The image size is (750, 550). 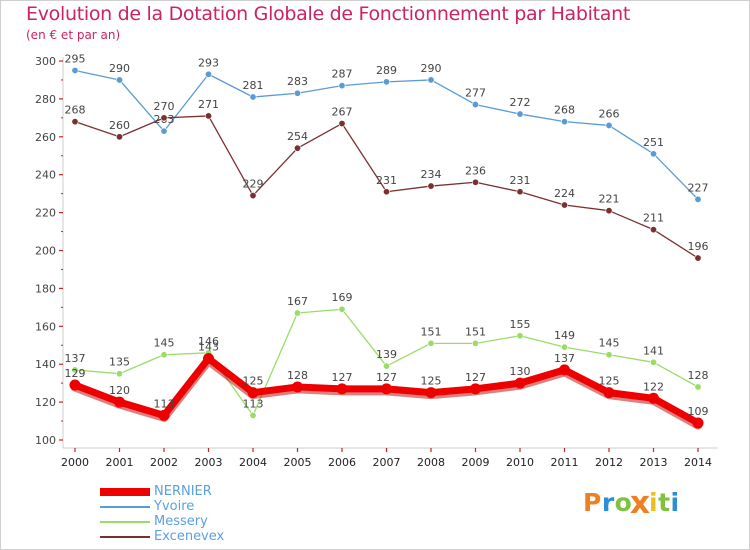 What do you see at coordinates (181, 521) in the screenshot?
I see `legend-label: Messery` at bounding box center [181, 521].